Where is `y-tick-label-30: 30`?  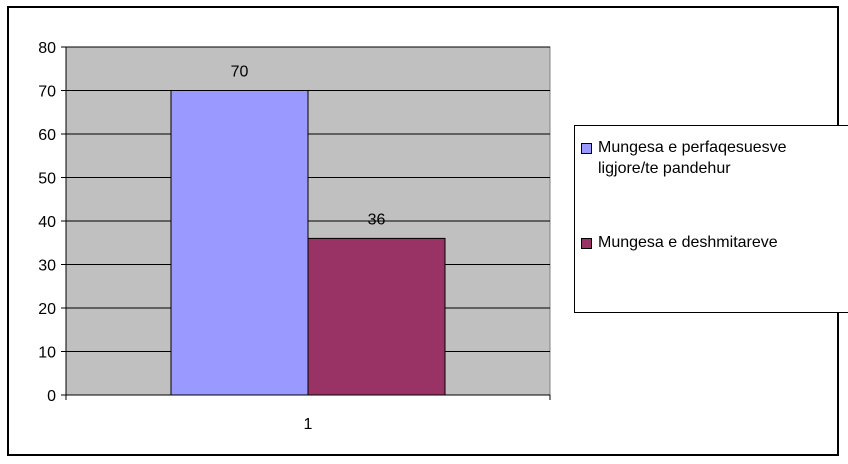
y-tick-label-30: 30 is located at coordinates (47, 266).